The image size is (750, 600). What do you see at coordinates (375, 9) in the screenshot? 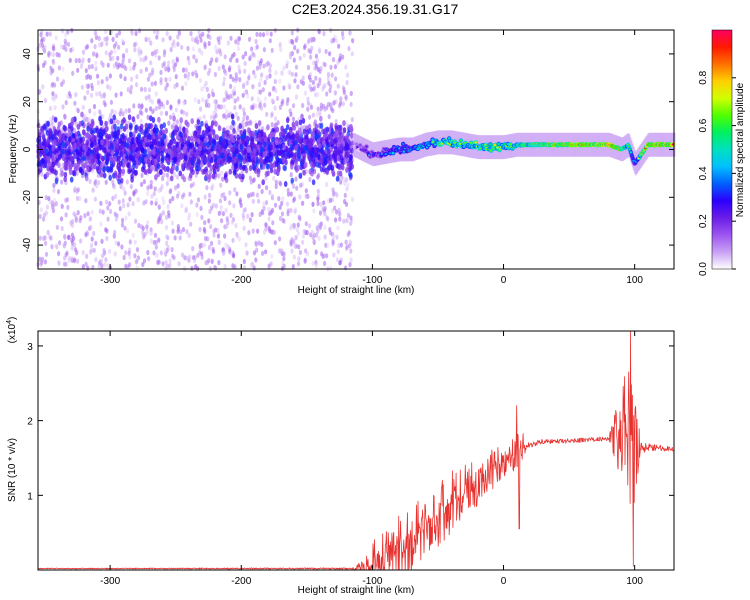
I see `figure-title: C2E3.2024.356.19.31.G17` at bounding box center [375, 9].